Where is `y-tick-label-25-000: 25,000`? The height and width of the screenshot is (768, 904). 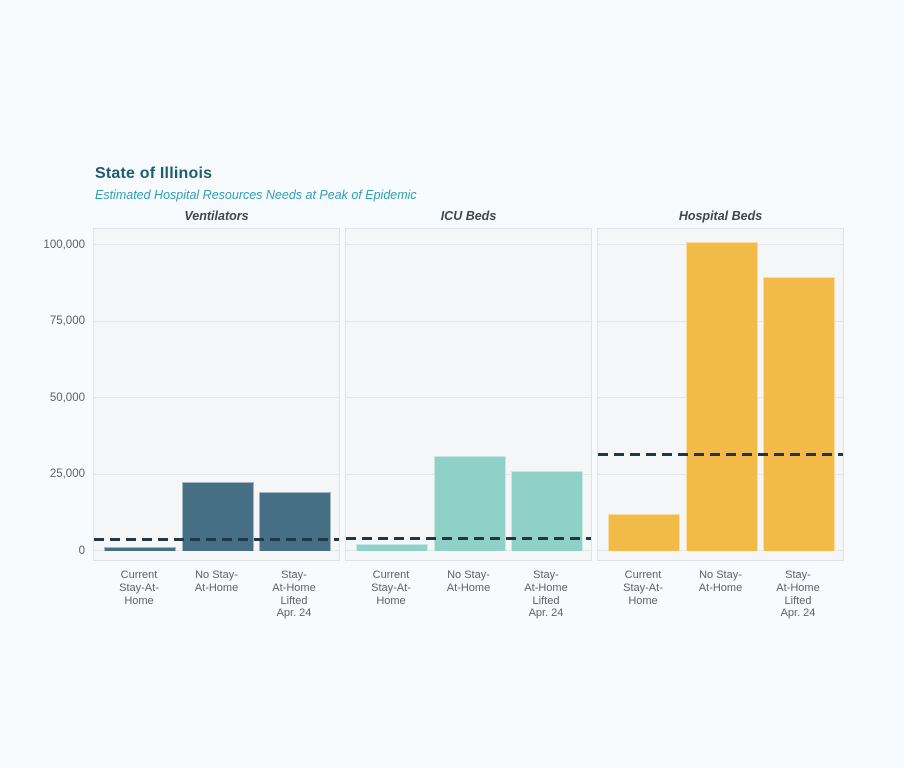
y-tick-label-25-000: 25,000 is located at coordinates (67, 474).